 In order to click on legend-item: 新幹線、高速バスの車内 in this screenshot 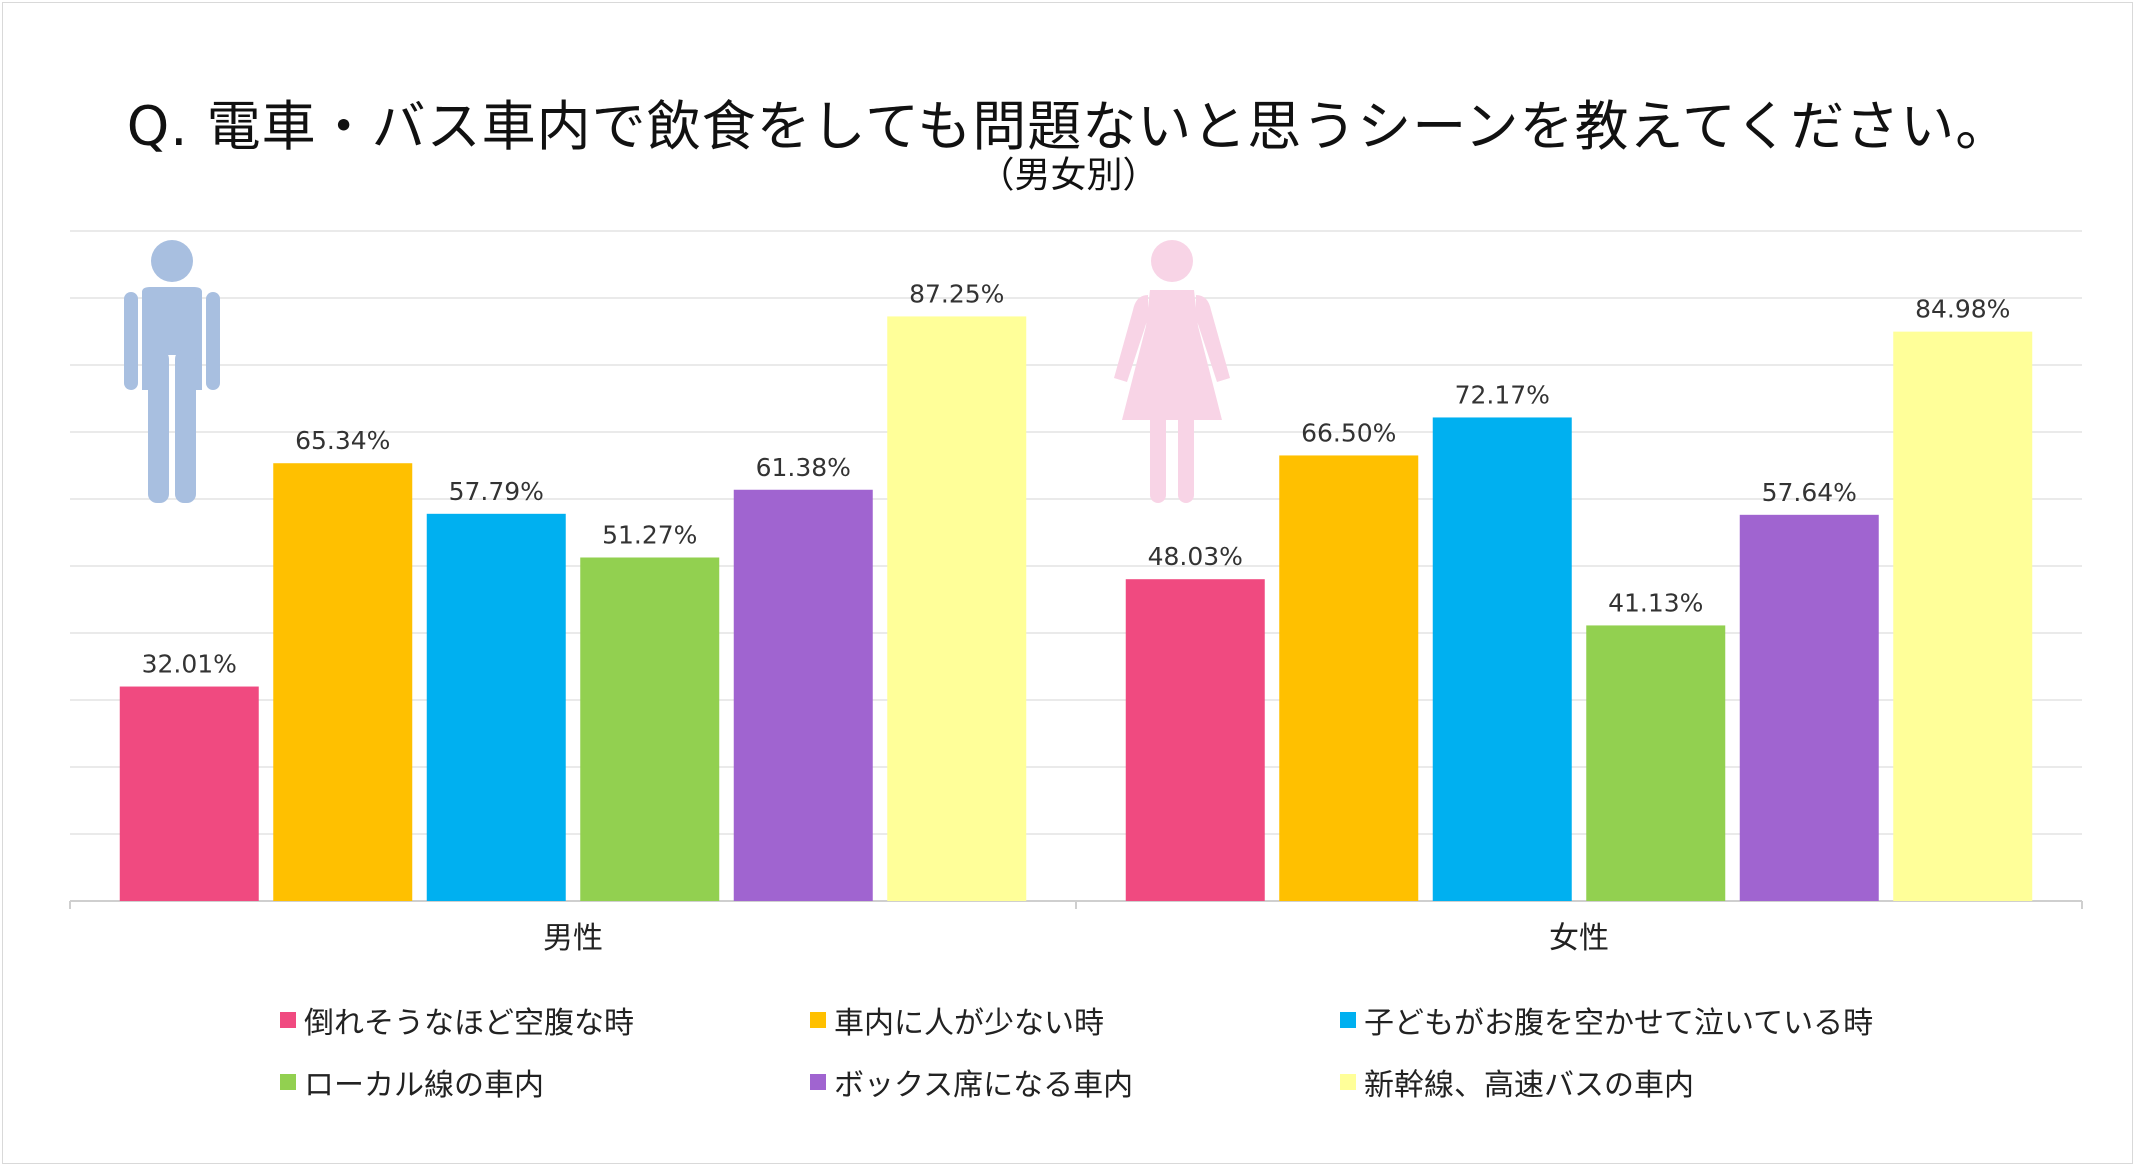, I will do `click(1517, 1082)`.